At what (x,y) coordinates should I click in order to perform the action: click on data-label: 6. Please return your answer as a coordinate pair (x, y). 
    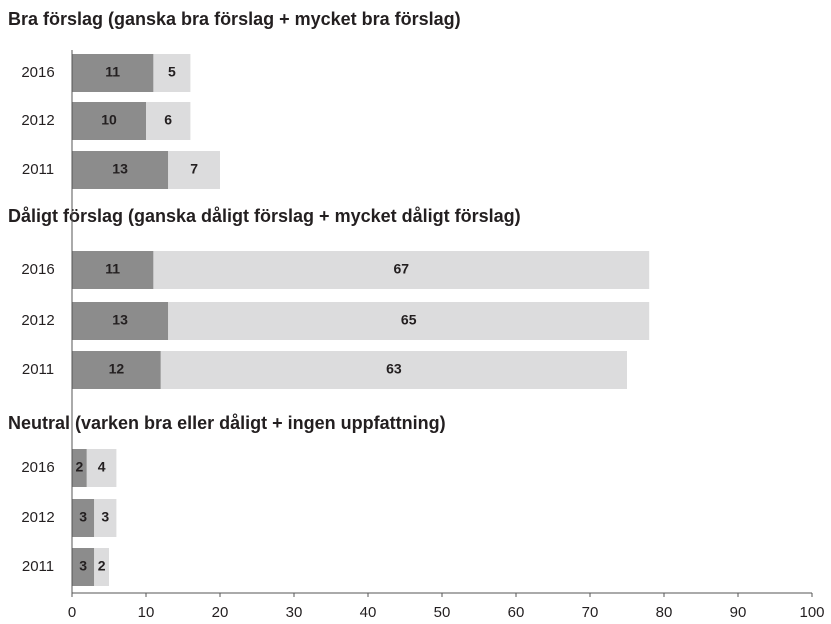
    Looking at the image, I should click on (168, 120).